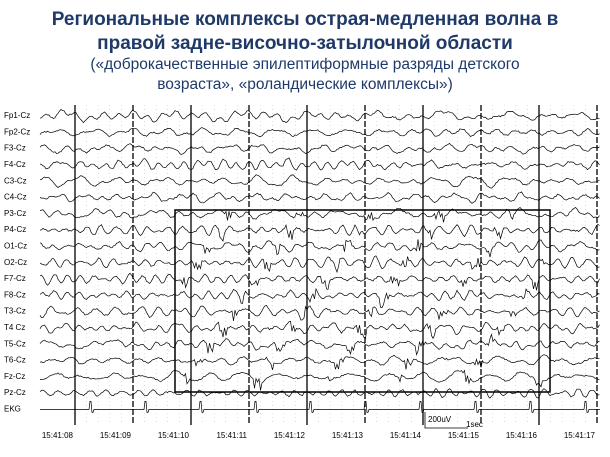  Describe the element at coordinates (15, 262) in the screenshot. I see `channel-label: O2-Cz` at that location.